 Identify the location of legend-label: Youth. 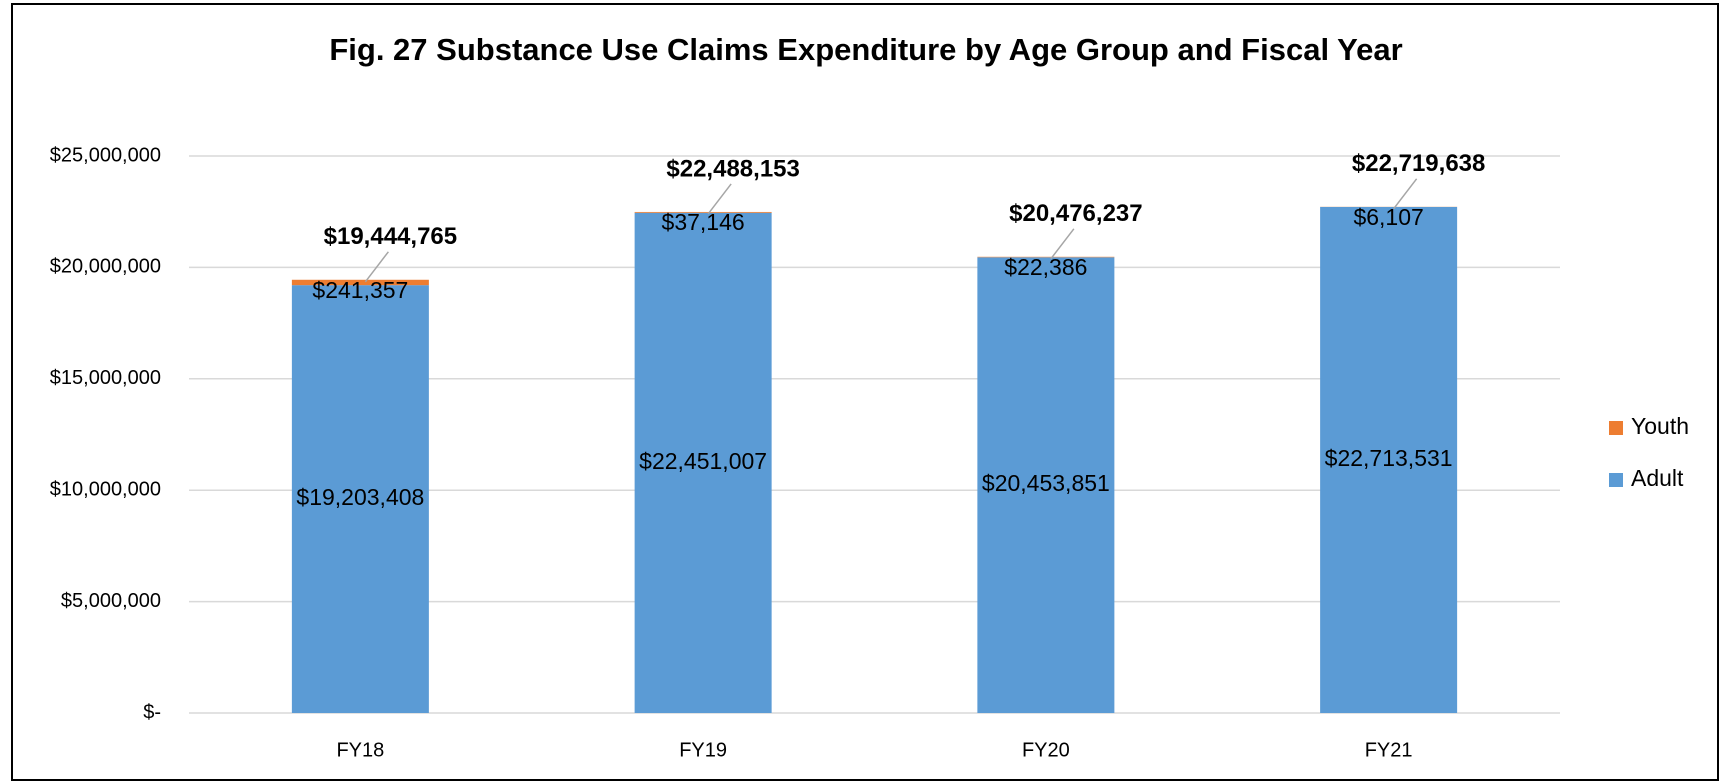
(1660, 426).